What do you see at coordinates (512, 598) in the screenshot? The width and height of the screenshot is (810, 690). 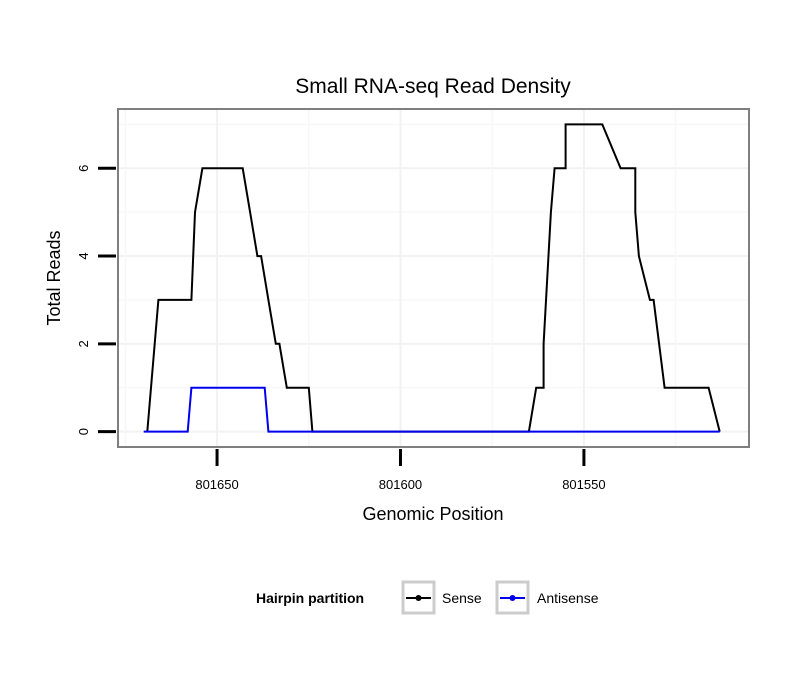 I see `legend-key-point-antisense` at bounding box center [512, 598].